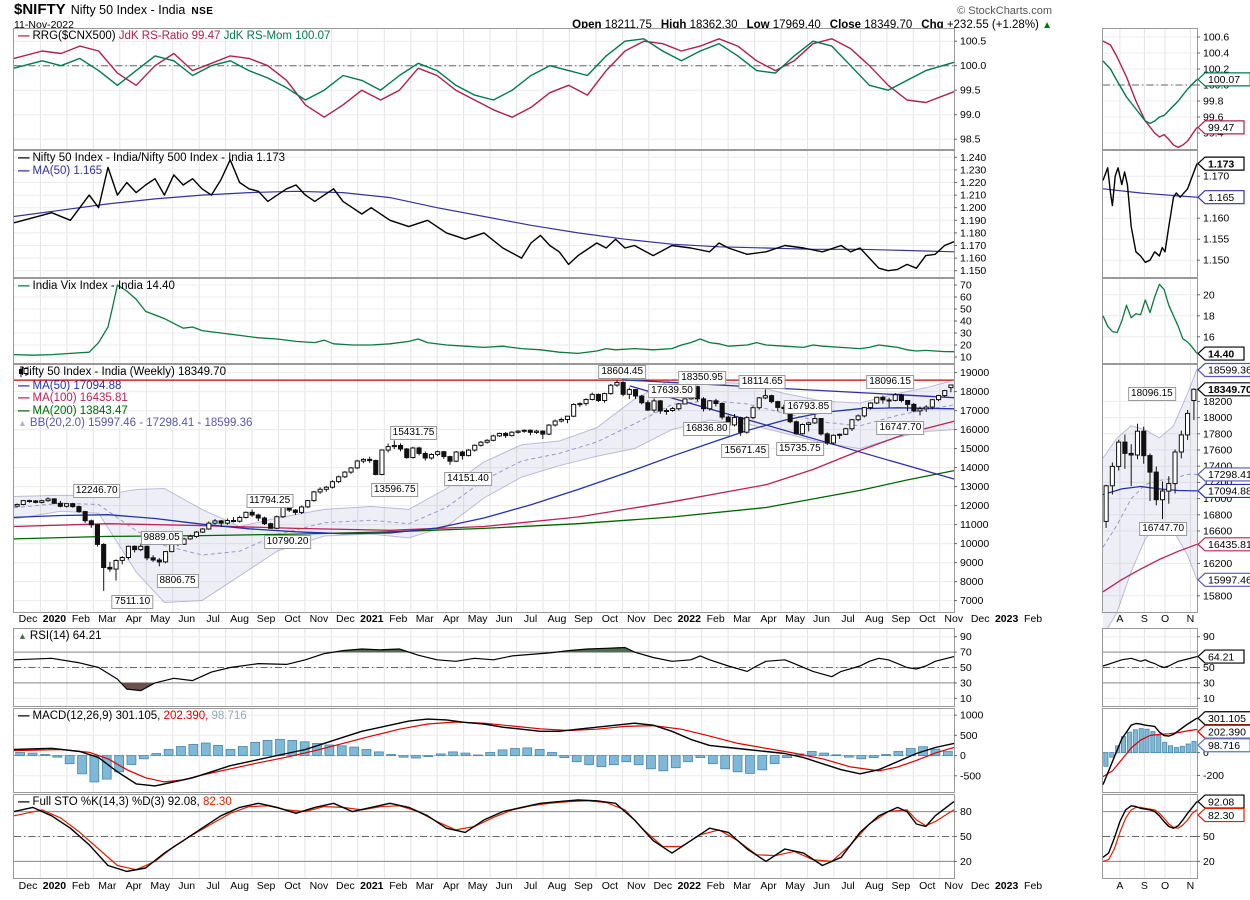 This screenshot has height=900, width=1250. Describe the element at coordinates (1229, 371) in the screenshot. I see `svg-text: 18599.36` at that location.